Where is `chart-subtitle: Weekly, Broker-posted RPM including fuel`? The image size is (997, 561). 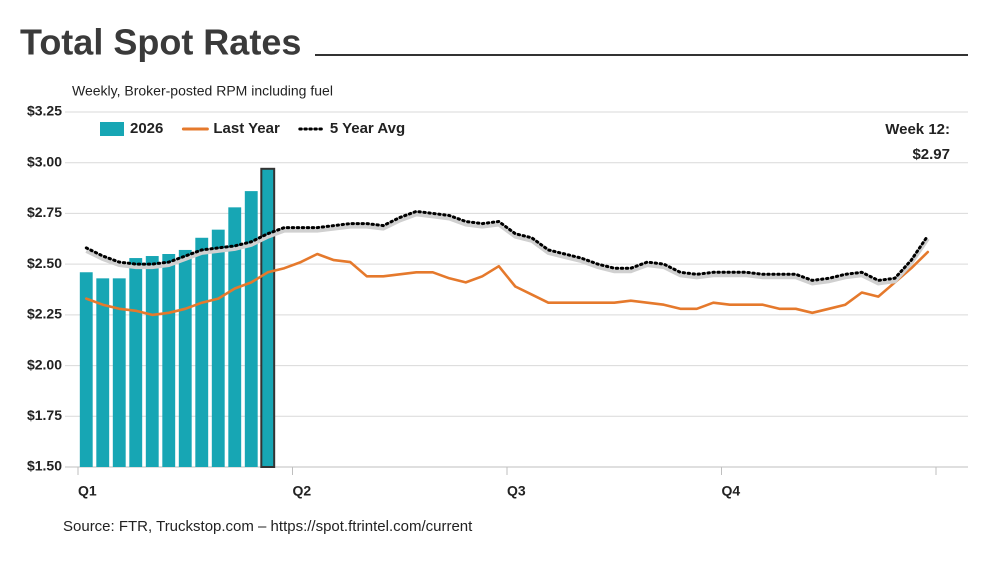
chart-subtitle: Weekly, Broker-posted RPM including fuel is located at coordinates (202, 91).